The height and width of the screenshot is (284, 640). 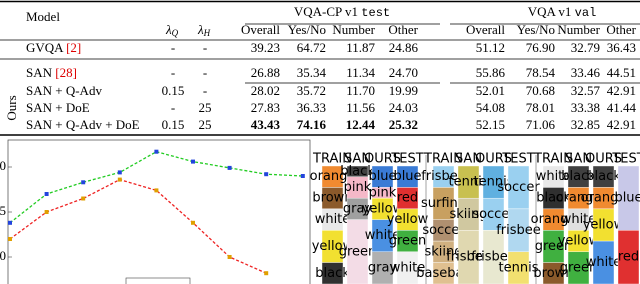 What do you see at coordinates (403, 72) in the screenshot?
I see `cell: 24.70` at bounding box center [403, 72].